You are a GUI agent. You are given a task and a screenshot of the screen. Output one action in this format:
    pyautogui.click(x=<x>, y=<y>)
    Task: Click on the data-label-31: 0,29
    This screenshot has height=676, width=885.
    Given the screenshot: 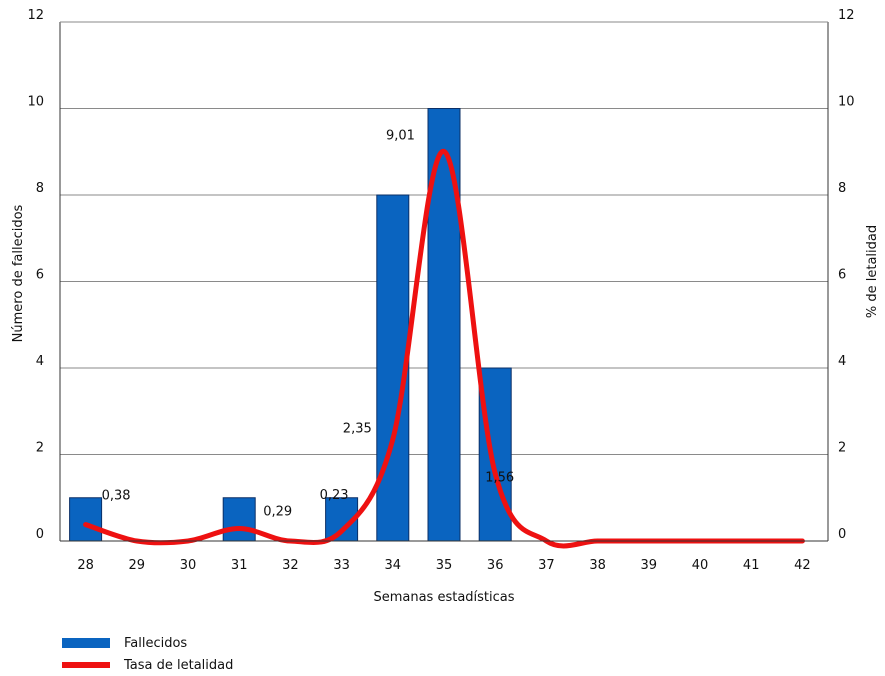 What is the action you would take?
    pyautogui.click(x=277, y=511)
    